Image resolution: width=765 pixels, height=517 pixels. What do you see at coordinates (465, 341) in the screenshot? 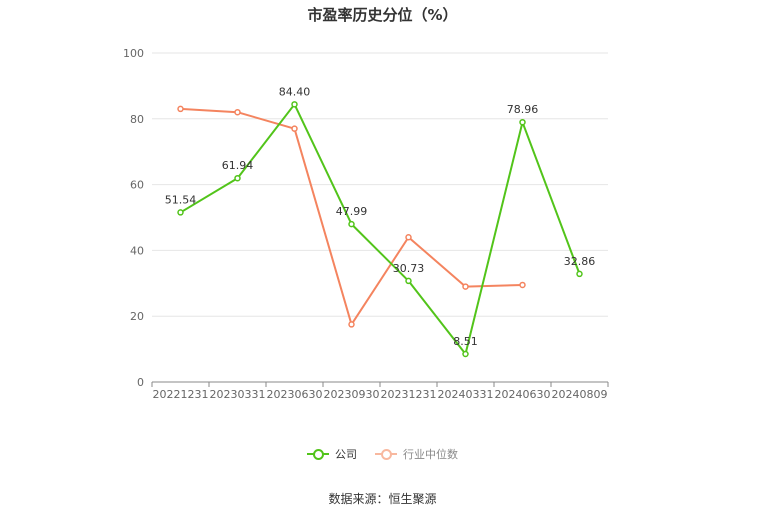
I see `data-label: 8.51` at bounding box center [465, 341].